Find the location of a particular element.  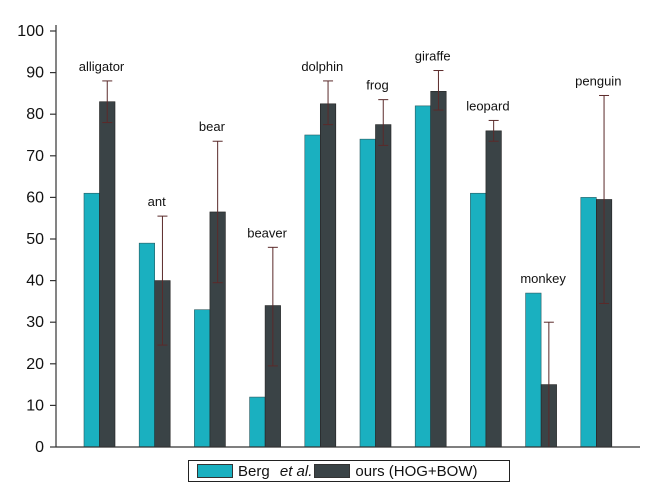

bar-series1-giraffe is located at coordinates (423, 276).